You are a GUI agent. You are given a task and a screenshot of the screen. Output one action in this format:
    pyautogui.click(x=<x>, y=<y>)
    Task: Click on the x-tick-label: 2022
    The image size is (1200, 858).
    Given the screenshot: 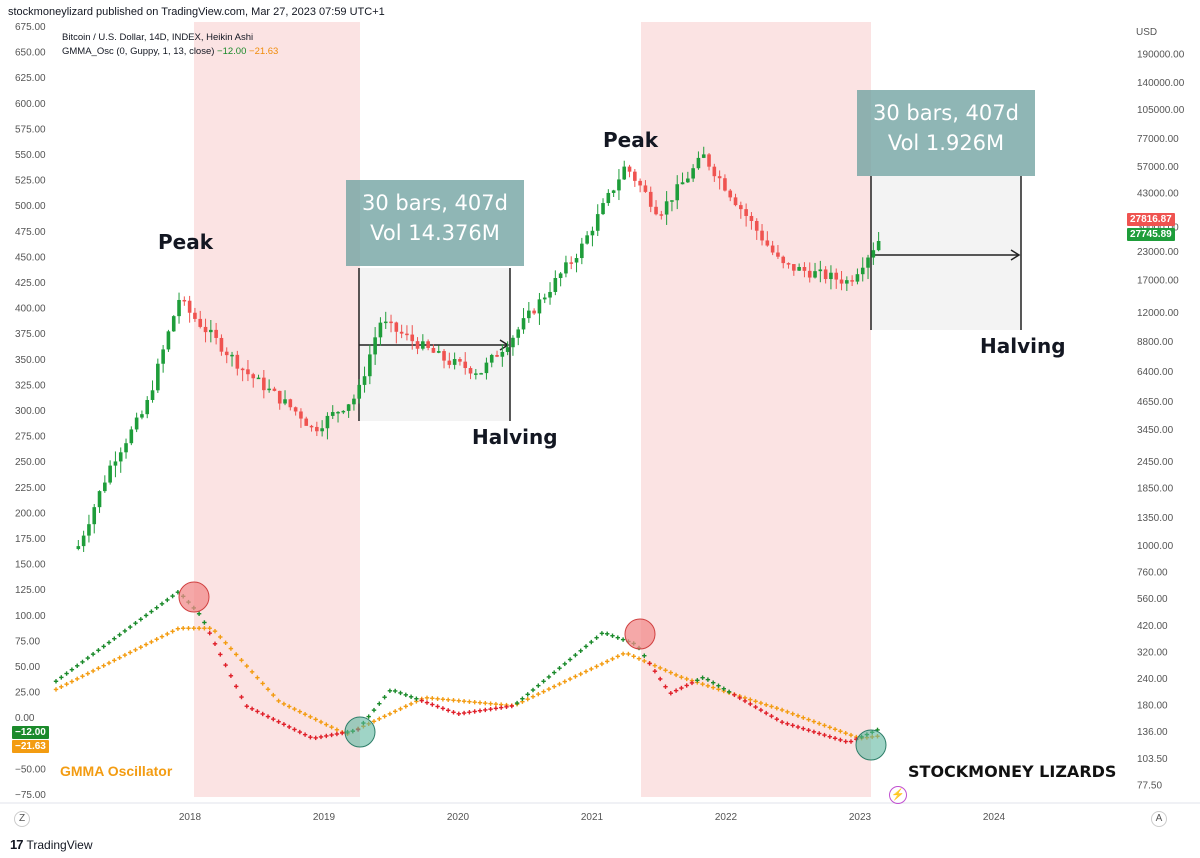 What is the action you would take?
    pyautogui.click(x=726, y=817)
    